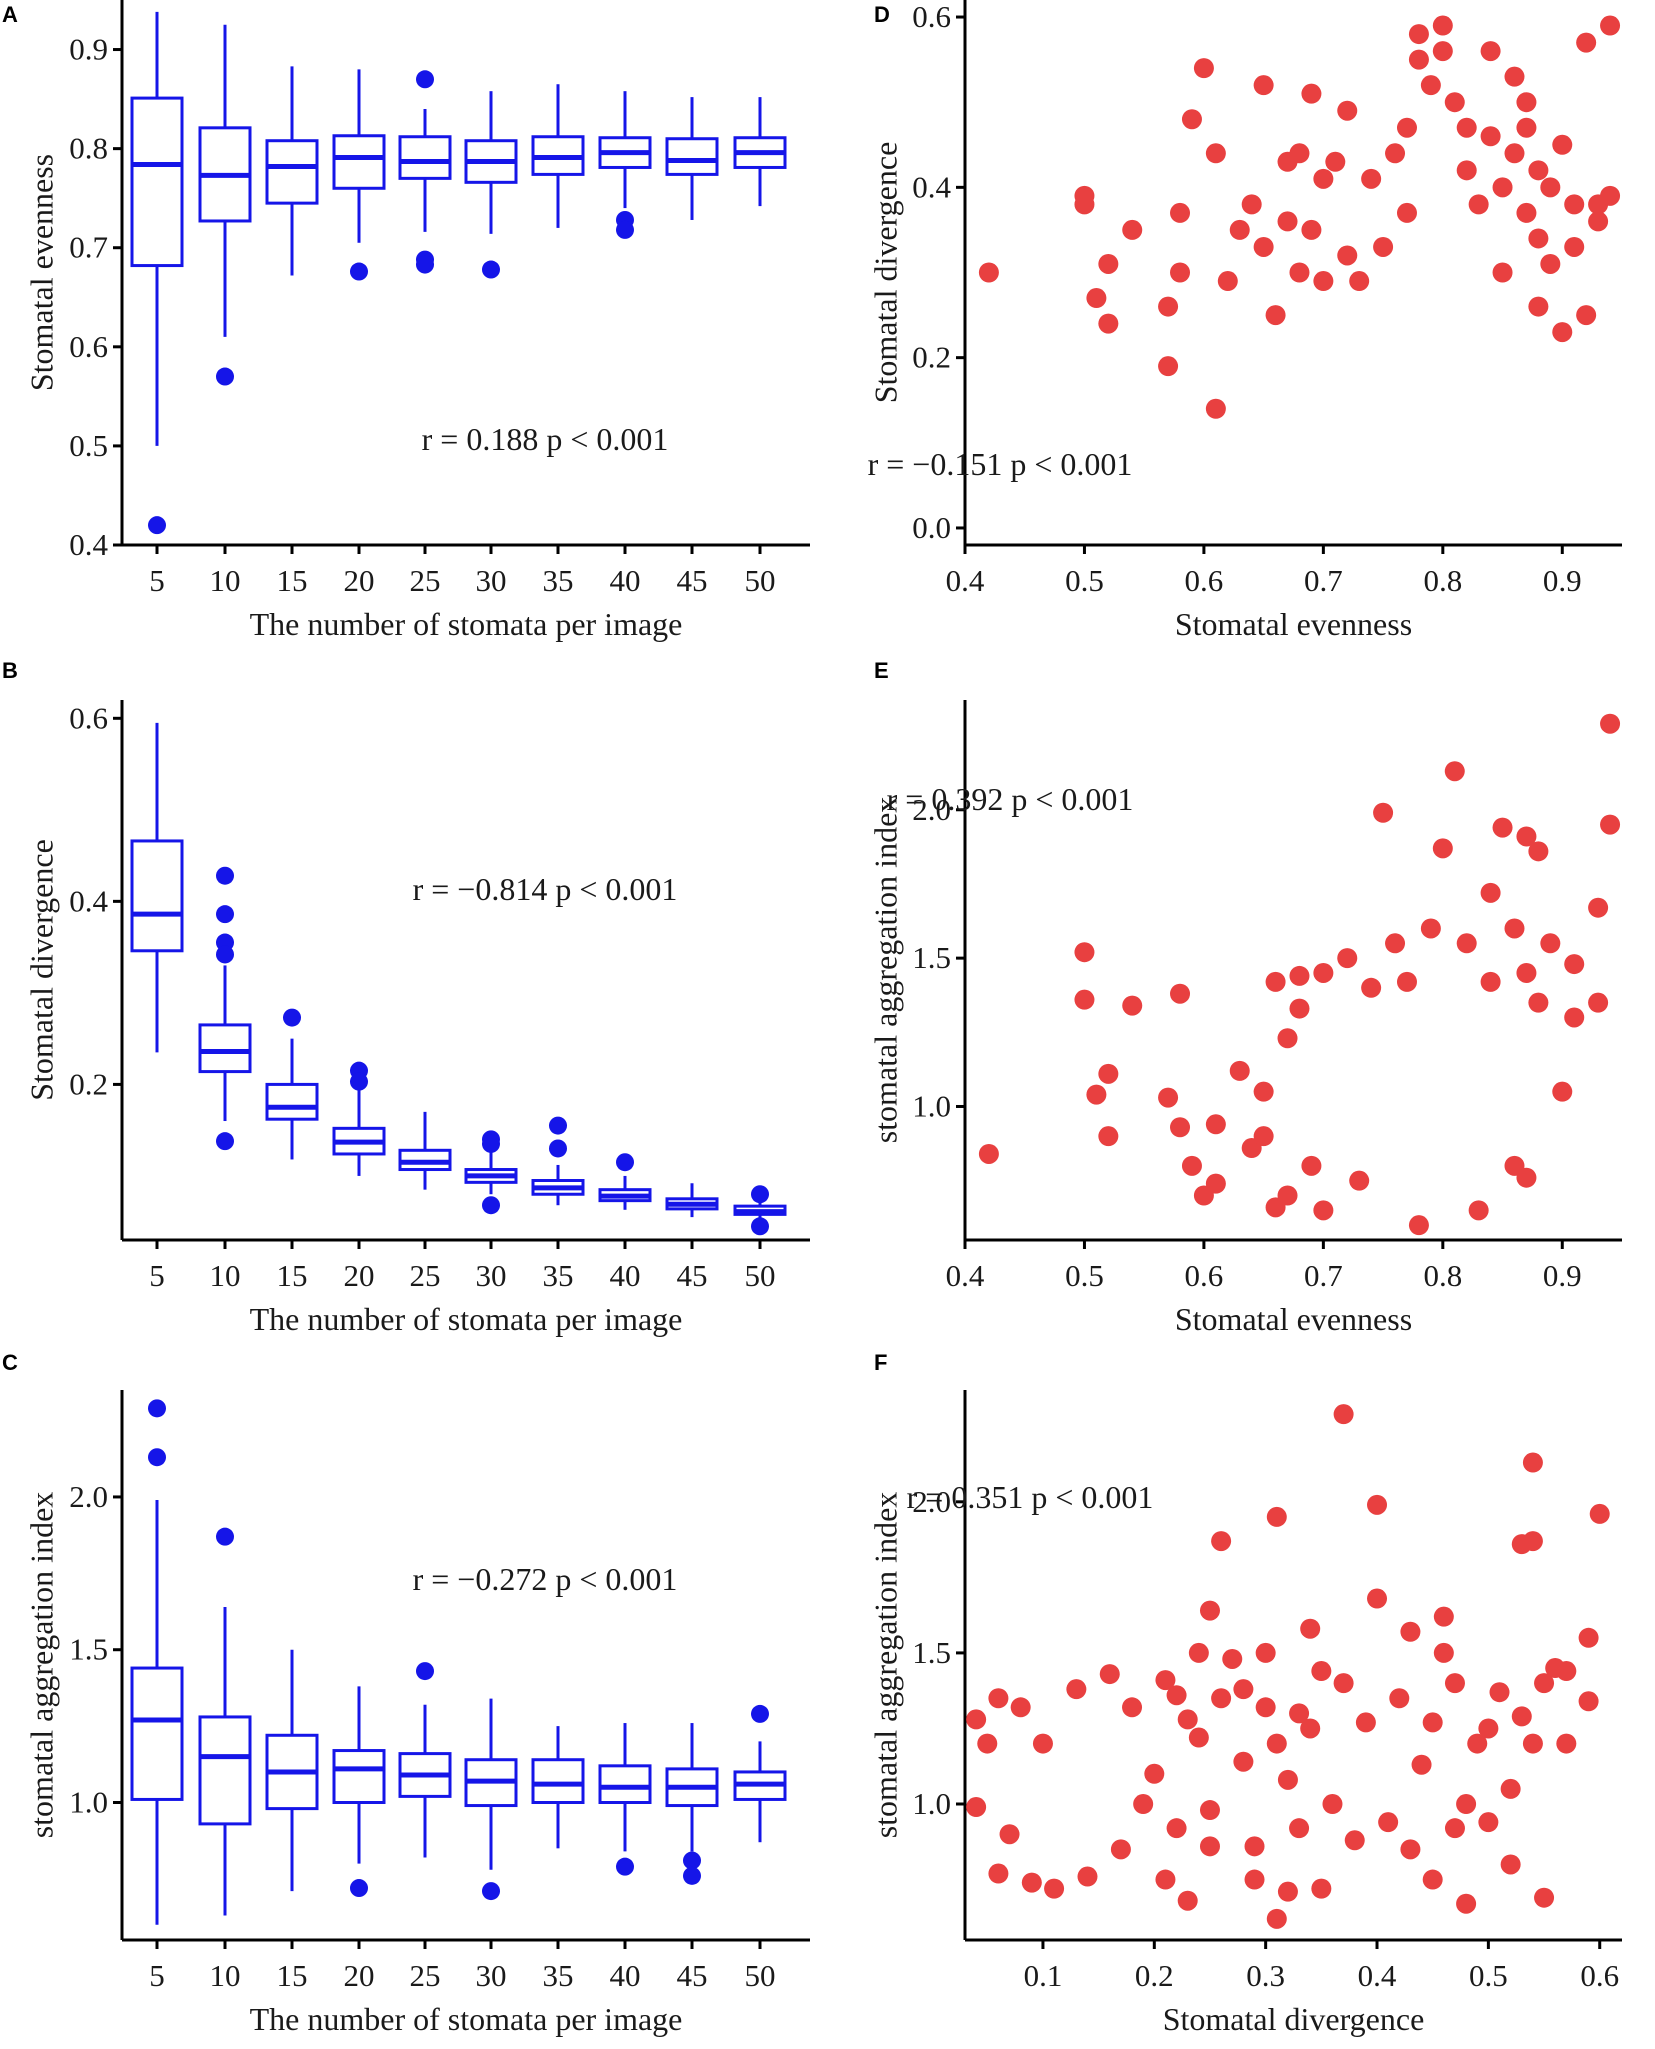  What do you see at coordinates (1488, 1975) in the screenshot?
I see `x-tick-label: 0.5` at bounding box center [1488, 1975].